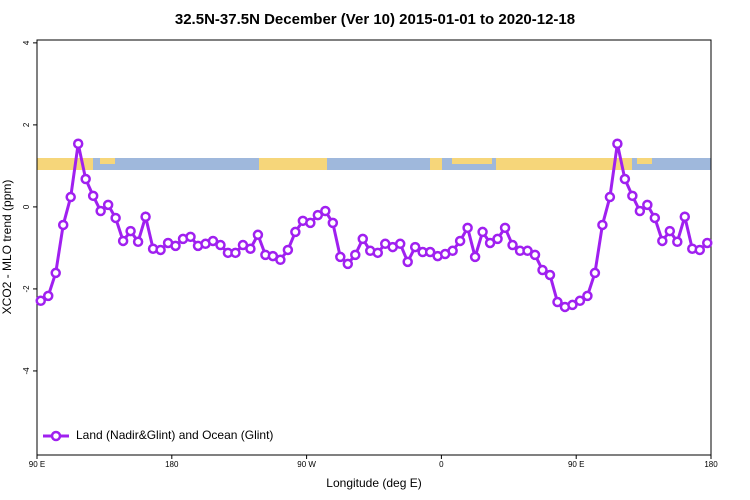  What do you see at coordinates (26, 42) in the screenshot?
I see `y-tick-label: 4` at bounding box center [26, 42].